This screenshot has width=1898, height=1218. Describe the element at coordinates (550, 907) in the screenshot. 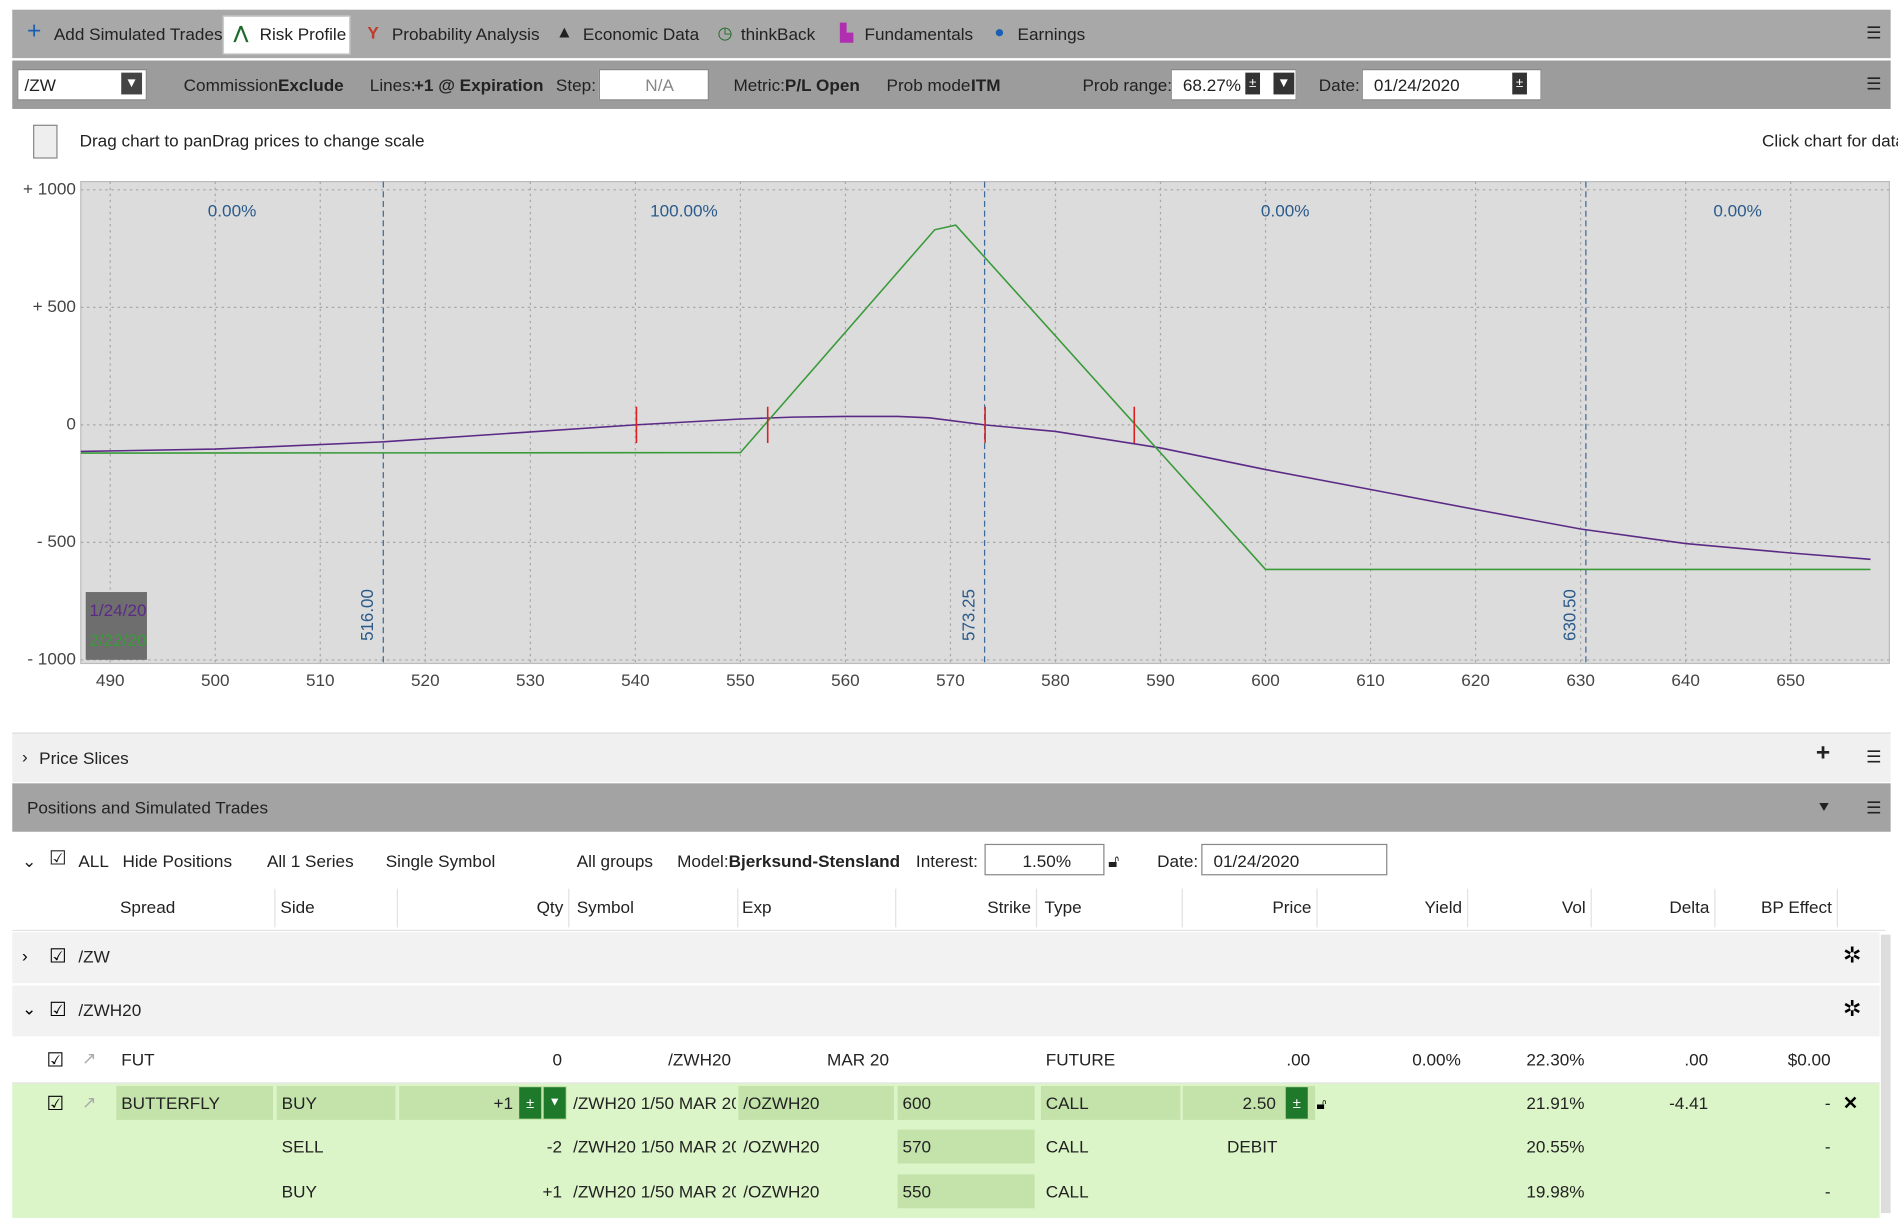

I see `column-header: Qty` at that location.